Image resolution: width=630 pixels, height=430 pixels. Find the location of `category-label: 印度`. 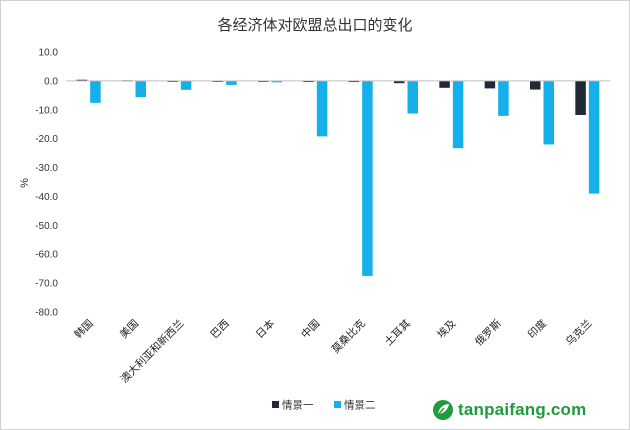

category-label: 印度 is located at coordinates (537, 329).